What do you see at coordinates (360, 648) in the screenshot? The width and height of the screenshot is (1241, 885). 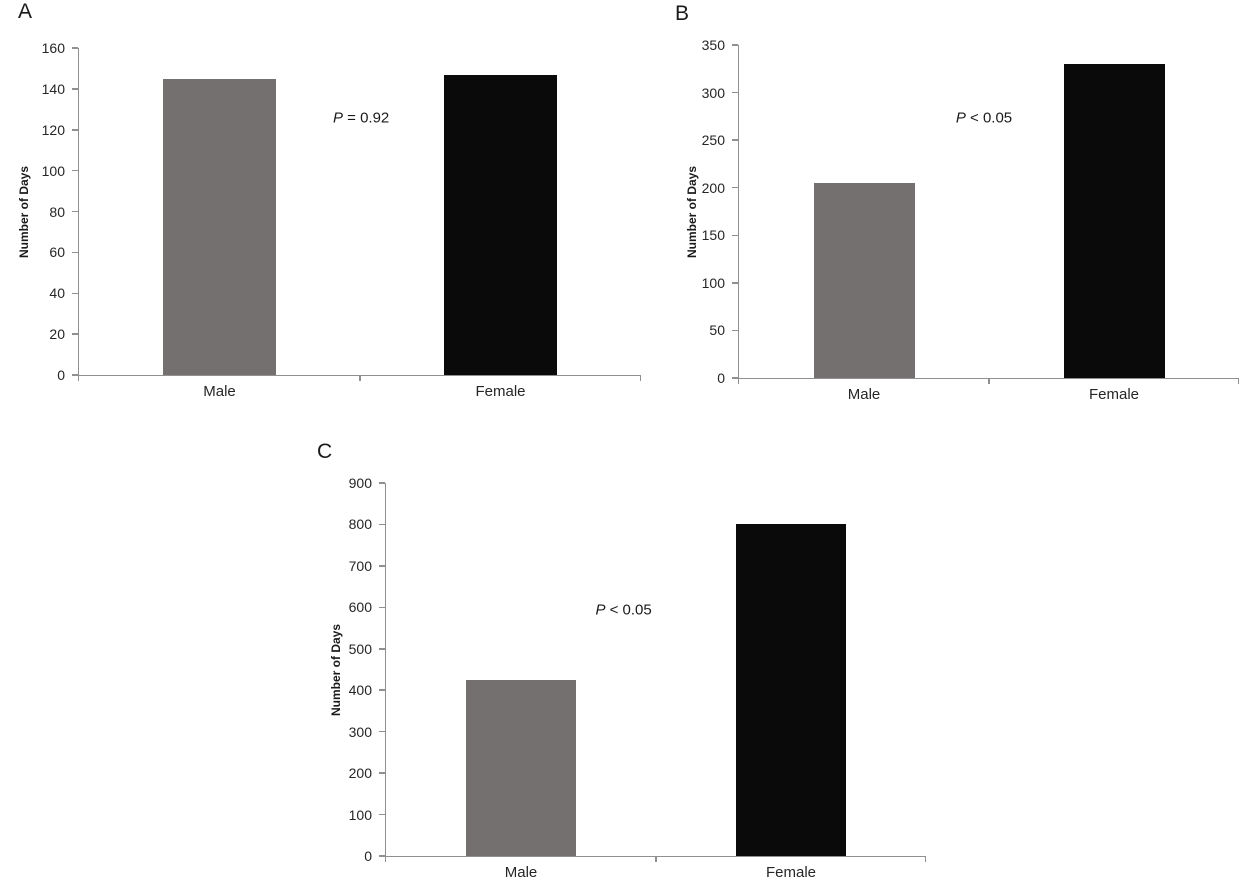 I see `y-tick-label: 500` at bounding box center [360, 648].